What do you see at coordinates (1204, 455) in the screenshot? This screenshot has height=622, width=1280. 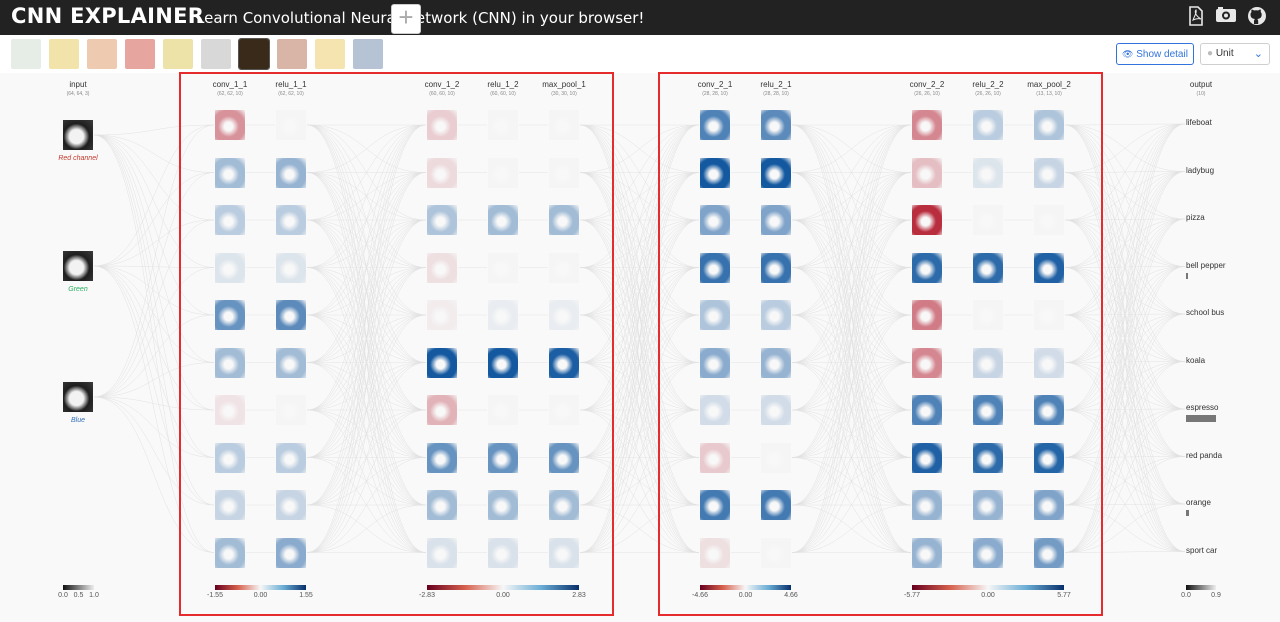 I see `output-class-label: red panda` at bounding box center [1204, 455].